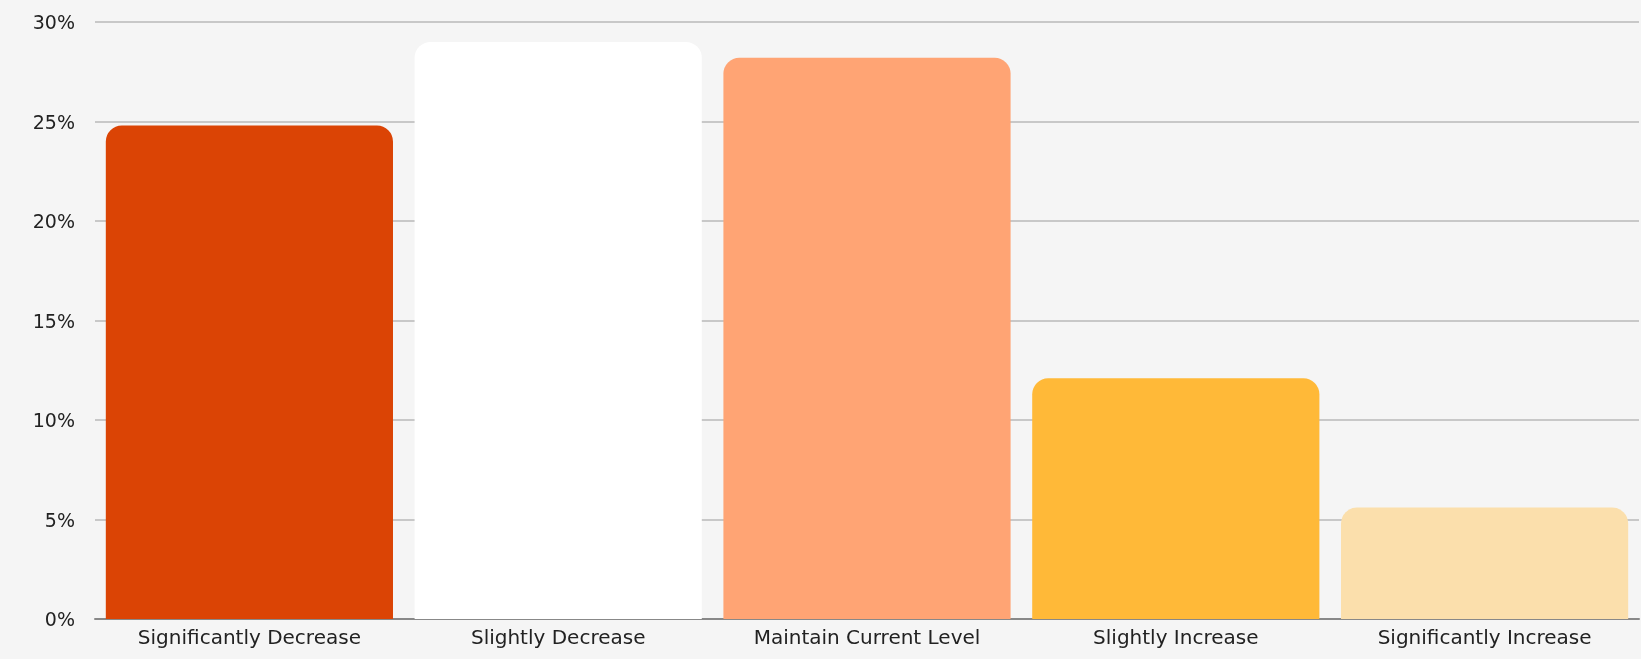 This screenshot has width=1641, height=659. Describe the element at coordinates (867, 637) in the screenshot. I see `x-tick-label: Maintain Current Level` at that location.